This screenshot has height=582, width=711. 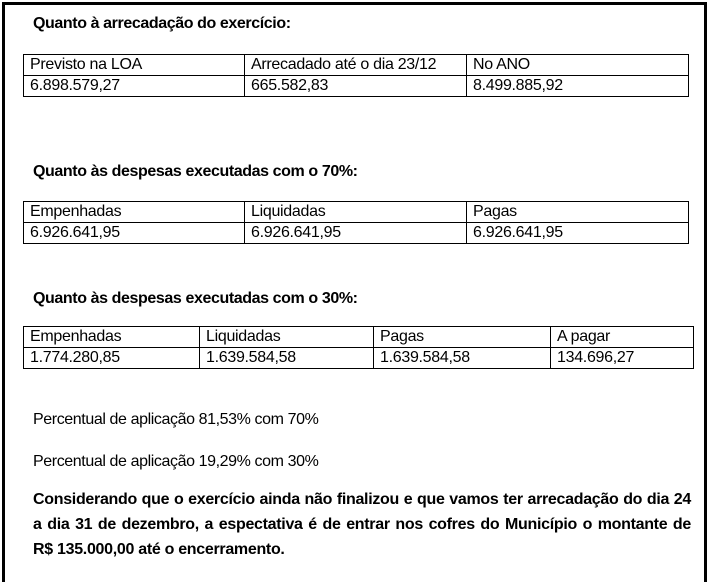 What do you see at coordinates (622, 337) in the screenshot?
I see `table-cell: A pagar` at bounding box center [622, 337].